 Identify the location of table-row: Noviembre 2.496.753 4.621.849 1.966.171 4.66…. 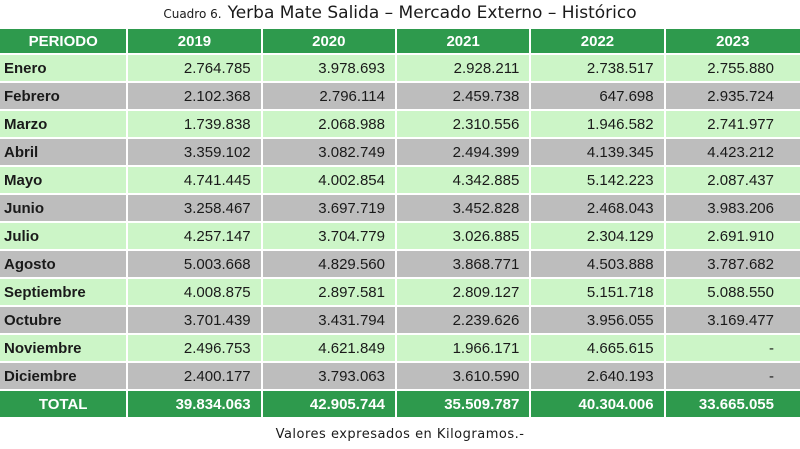
(400, 348).